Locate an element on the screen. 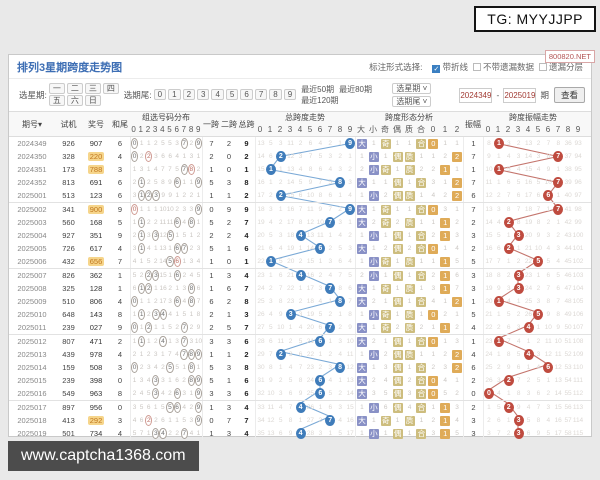  span-miss-count: 7 is located at coordinates (350, 301).